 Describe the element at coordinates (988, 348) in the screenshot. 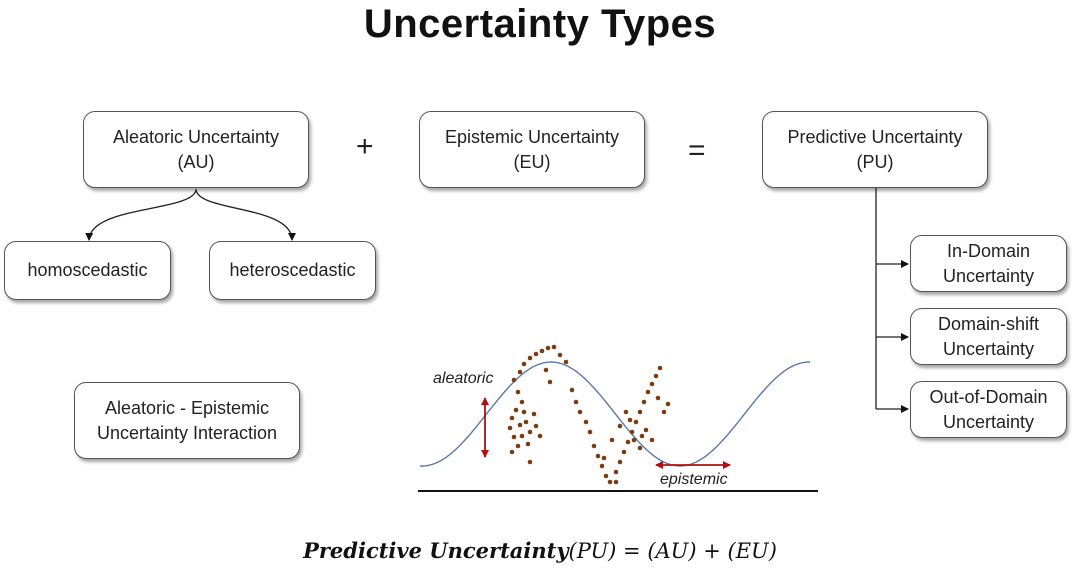

I see `domain-shift-line2: Uncertainty` at that location.